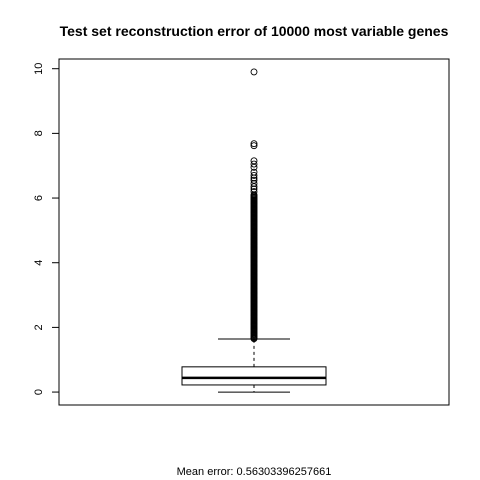 This screenshot has height=480, width=480. I want to click on y-tick-label-6: 6, so click(39, 198).